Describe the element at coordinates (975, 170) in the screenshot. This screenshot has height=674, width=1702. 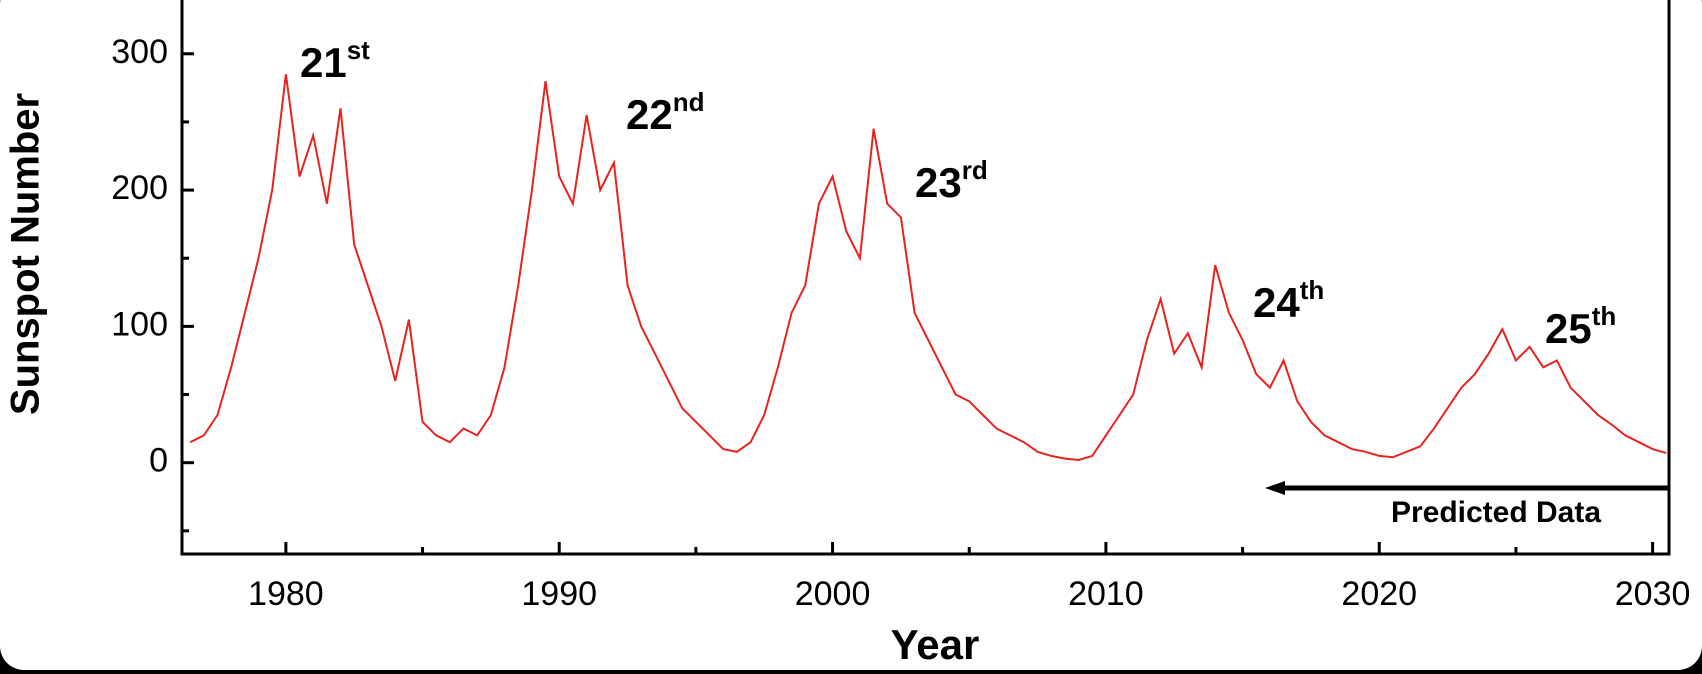
I see `cycle-suffix: rd` at that location.